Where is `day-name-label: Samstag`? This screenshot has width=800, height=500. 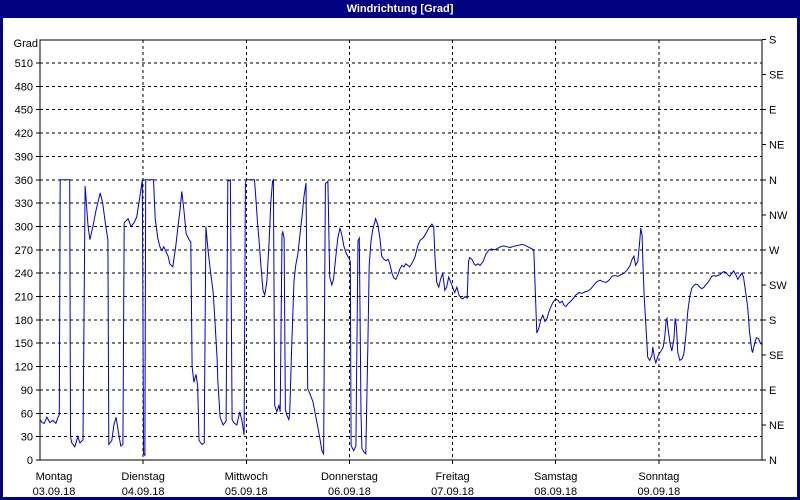 day-name-label: Samstag is located at coordinates (555, 477).